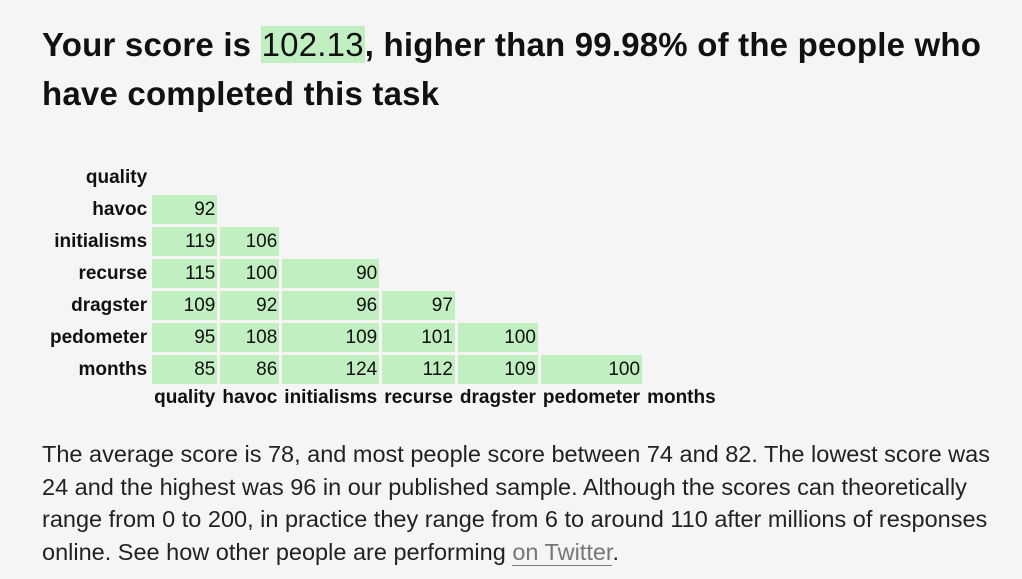 Image resolution: width=1022 pixels, height=579 pixels. What do you see at coordinates (151, 44) in the screenshot?
I see `heading-prefix: Your score is` at bounding box center [151, 44].